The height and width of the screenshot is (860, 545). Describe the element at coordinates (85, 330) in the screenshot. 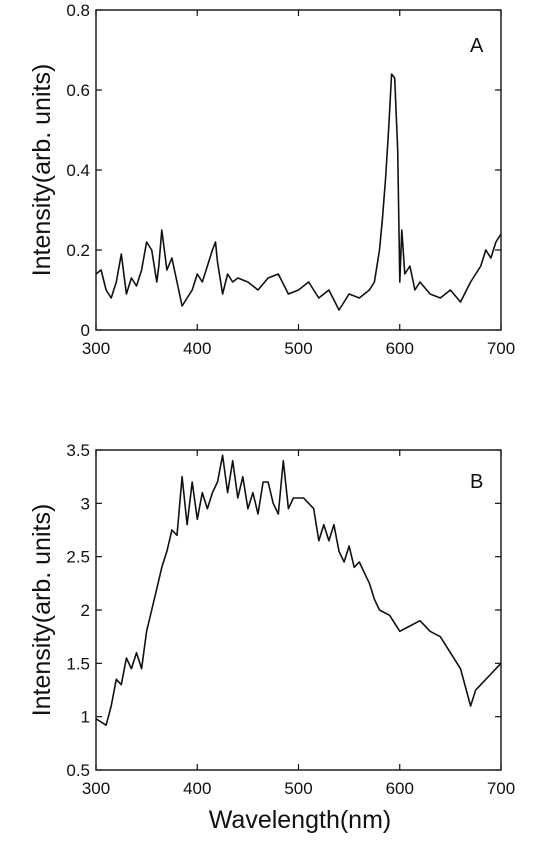

I see `y-tick-label: 0` at that location.